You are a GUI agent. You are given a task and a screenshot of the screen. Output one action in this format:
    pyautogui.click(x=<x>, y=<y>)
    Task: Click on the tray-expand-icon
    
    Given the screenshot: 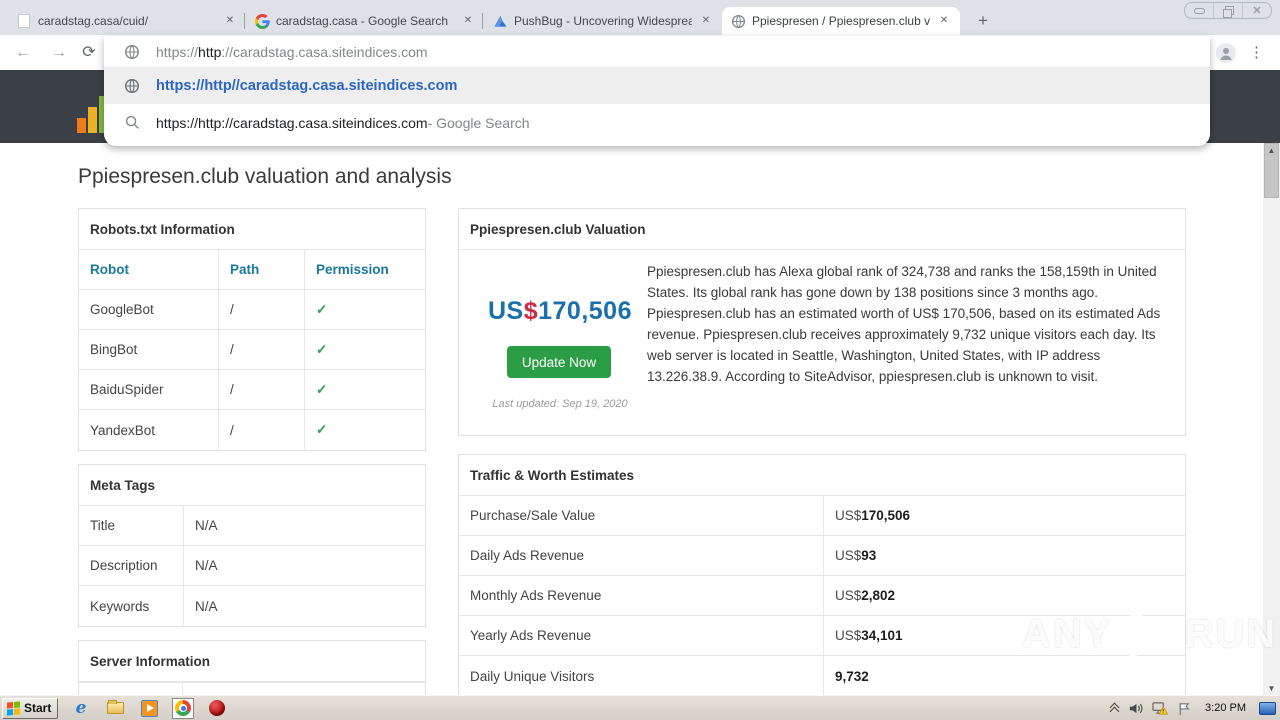 What is the action you would take?
    pyautogui.click(x=1114, y=708)
    